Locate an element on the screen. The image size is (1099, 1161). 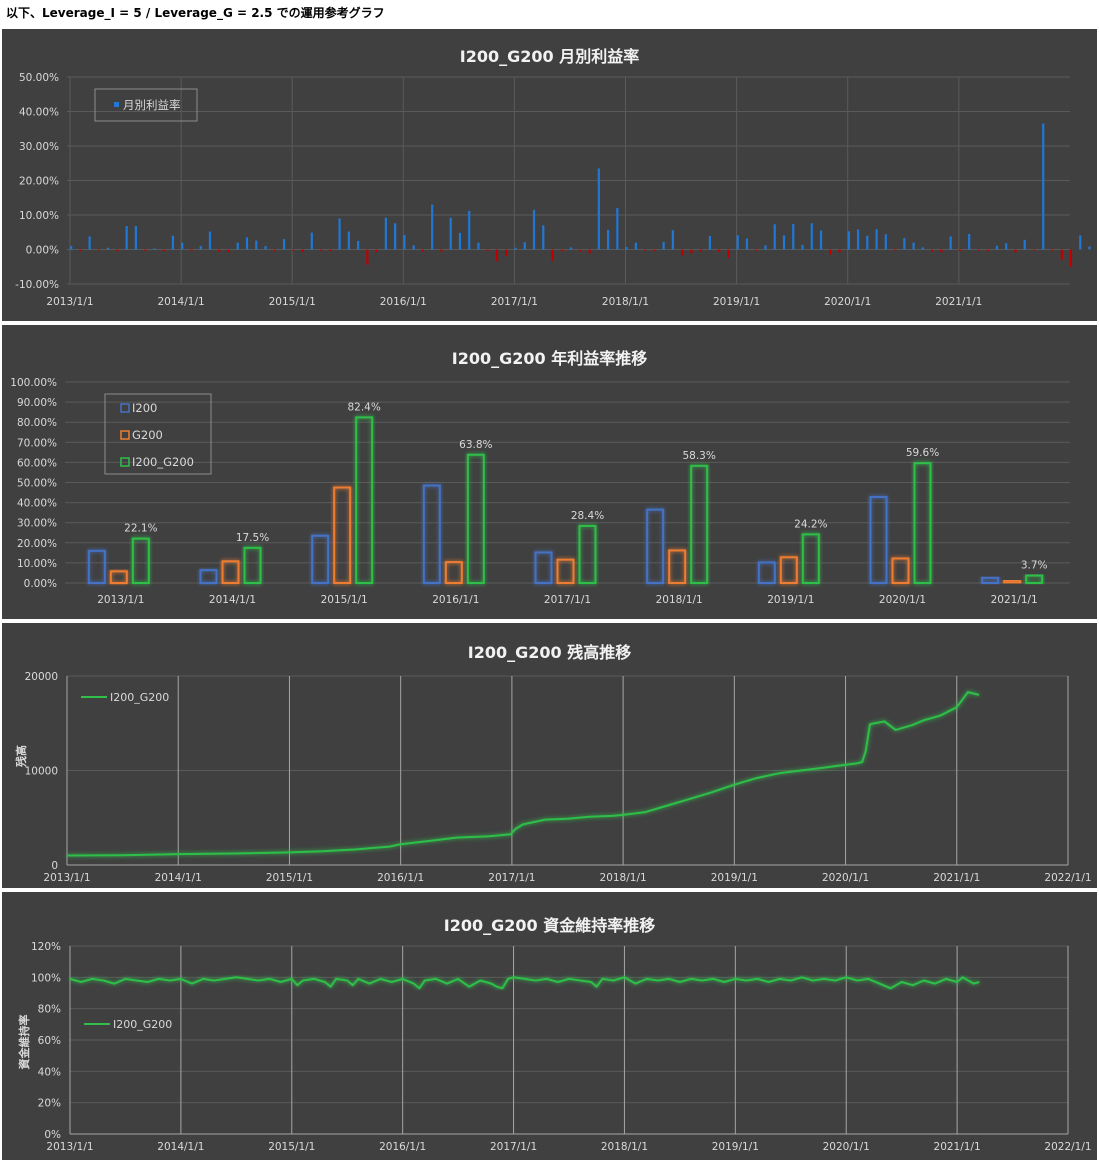
y-tick-label: 70.00% is located at coordinates (37, 443).